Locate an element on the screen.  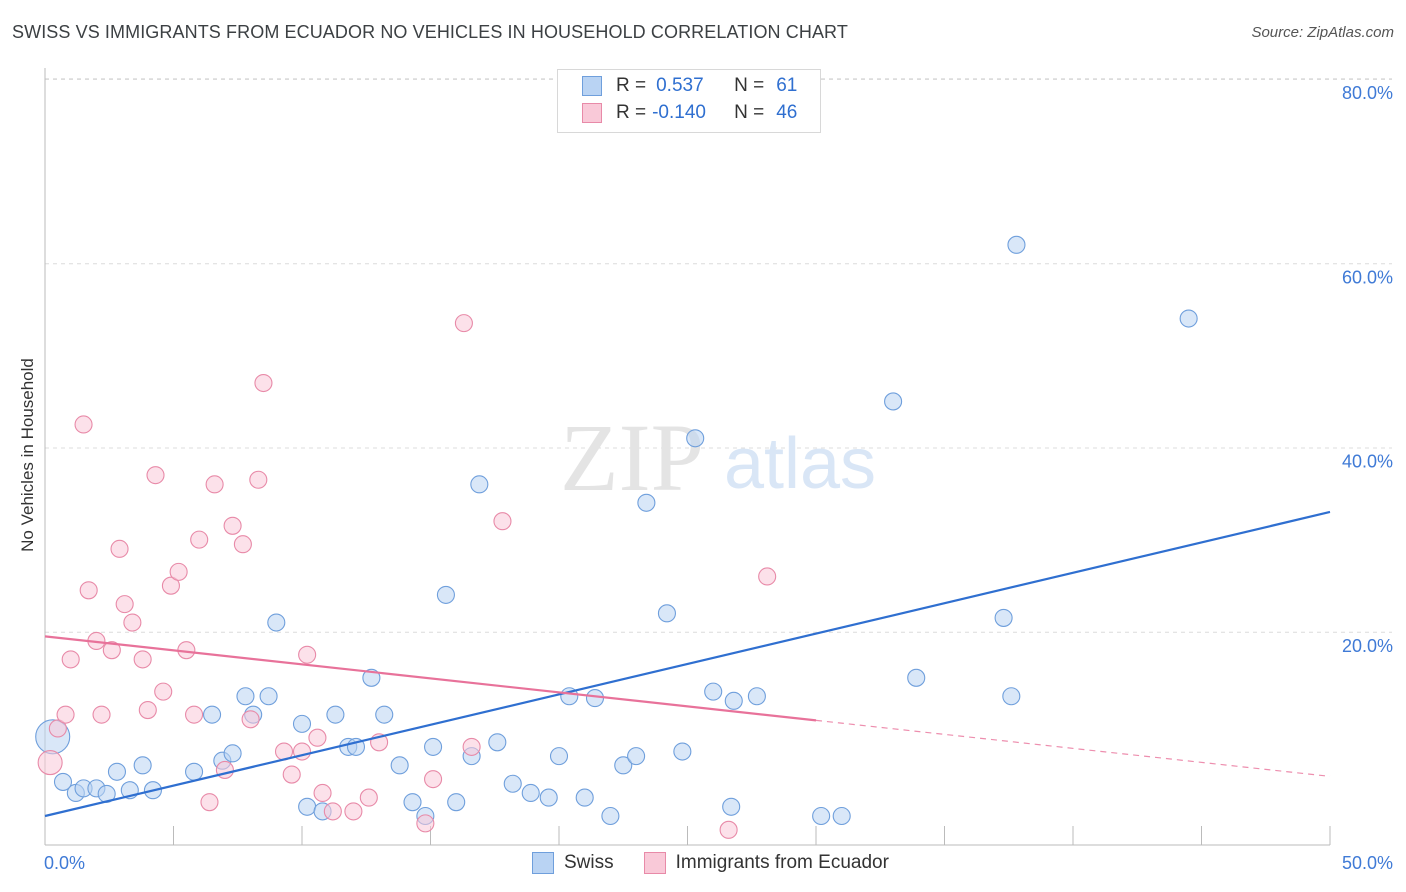
legend-item-swiss: Swiss is located at coordinates (573, 863).